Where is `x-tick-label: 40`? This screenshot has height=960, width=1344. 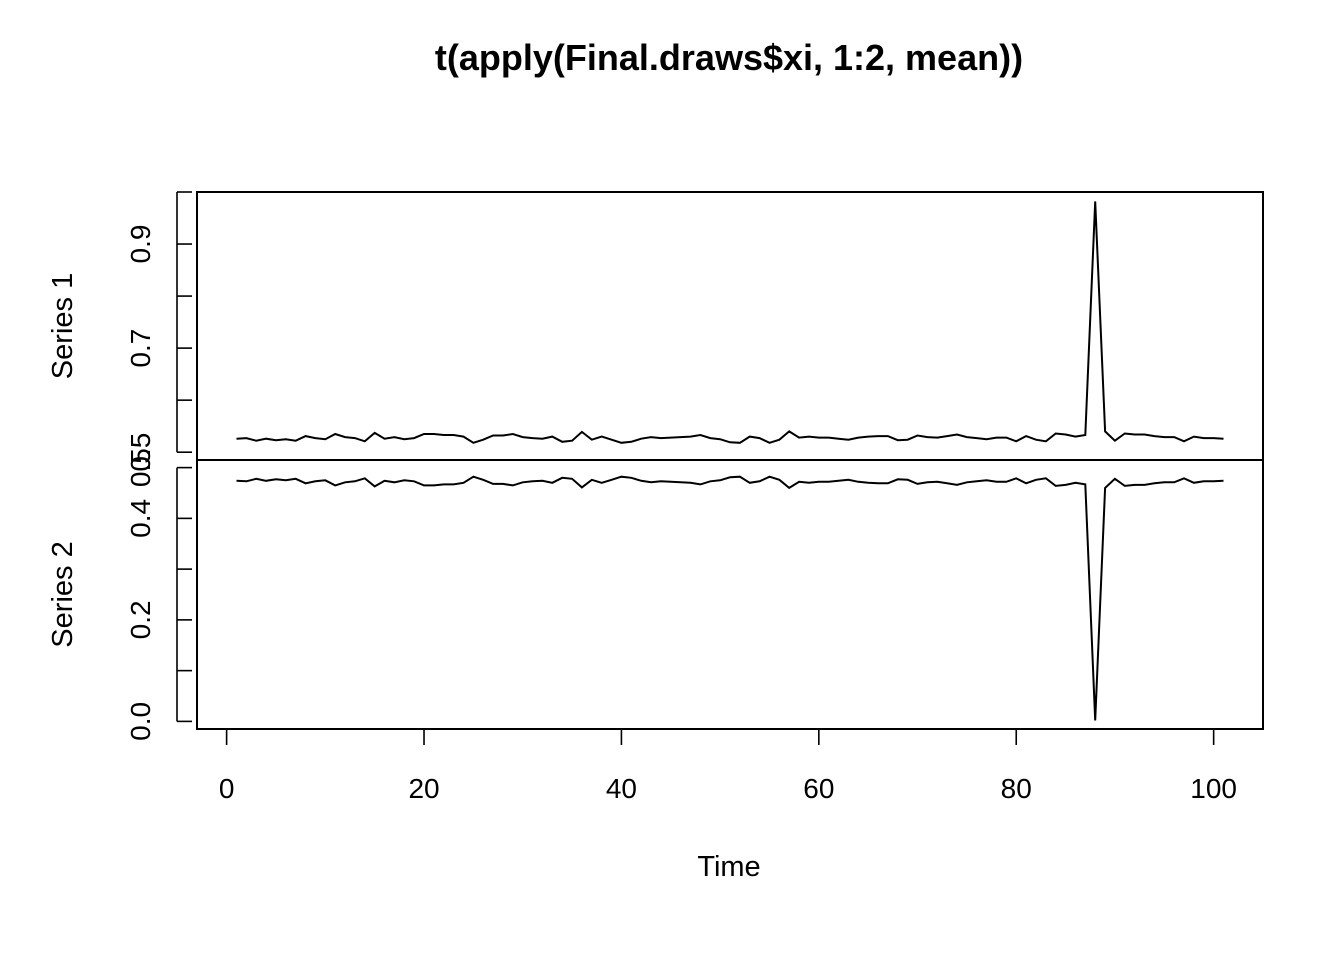
x-tick-label: 40 is located at coordinates (621, 788).